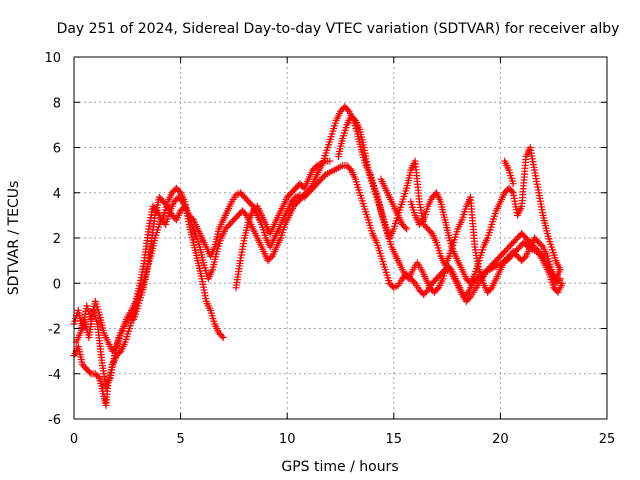  I want to click on y-tick-label: 6, so click(57, 149).